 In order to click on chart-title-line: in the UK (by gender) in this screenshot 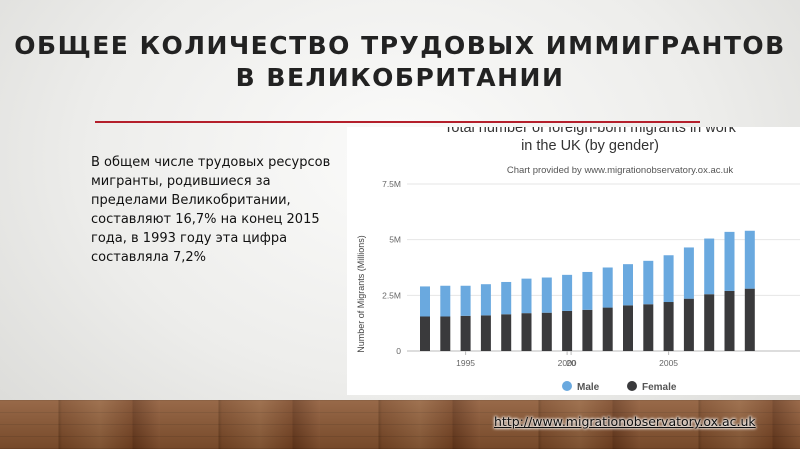, I will do `click(590, 146)`.